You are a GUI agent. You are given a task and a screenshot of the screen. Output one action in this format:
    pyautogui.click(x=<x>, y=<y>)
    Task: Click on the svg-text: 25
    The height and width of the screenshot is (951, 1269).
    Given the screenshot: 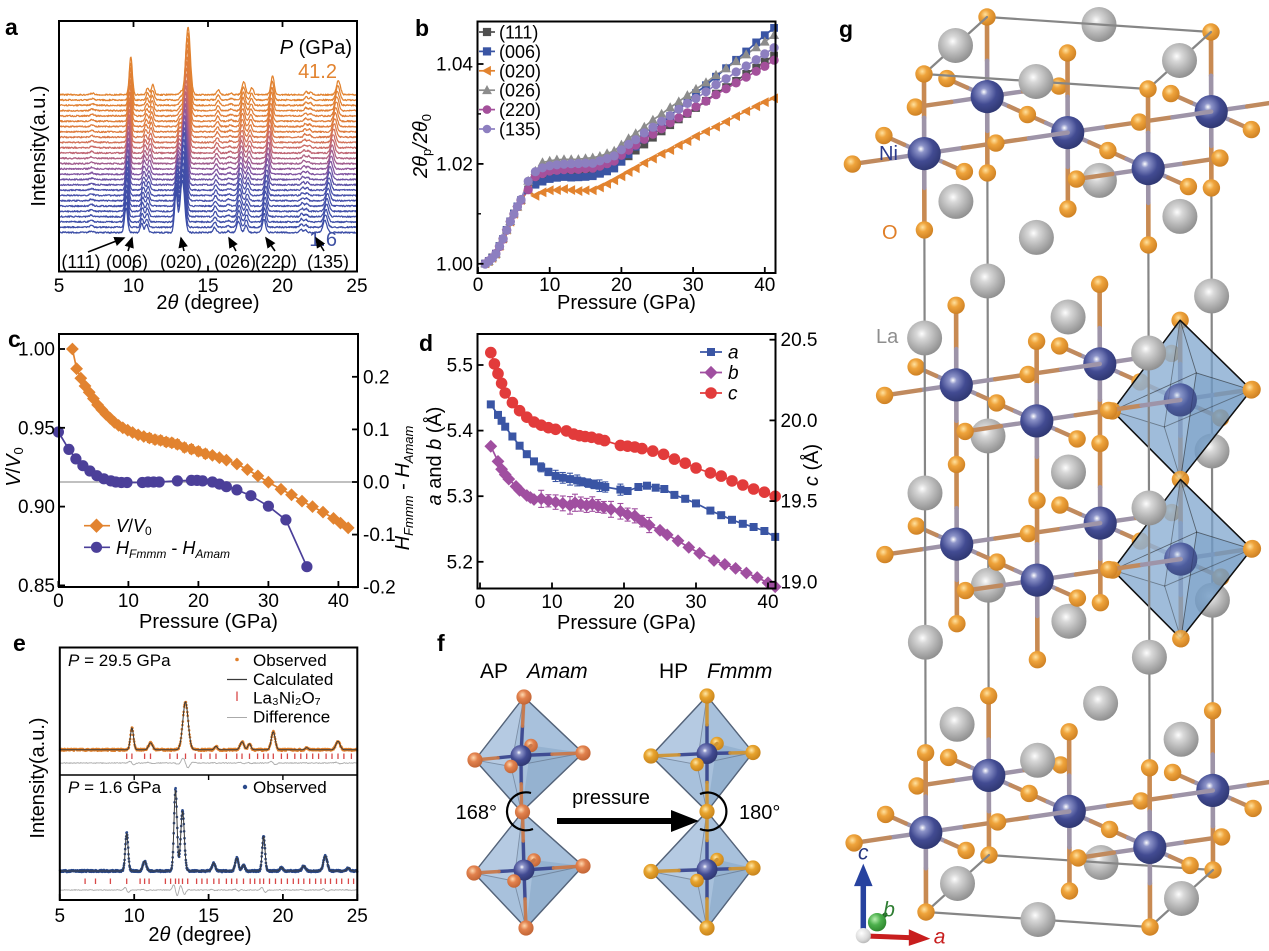 What is the action you would take?
    pyautogui.click(x=357, y=916)
    